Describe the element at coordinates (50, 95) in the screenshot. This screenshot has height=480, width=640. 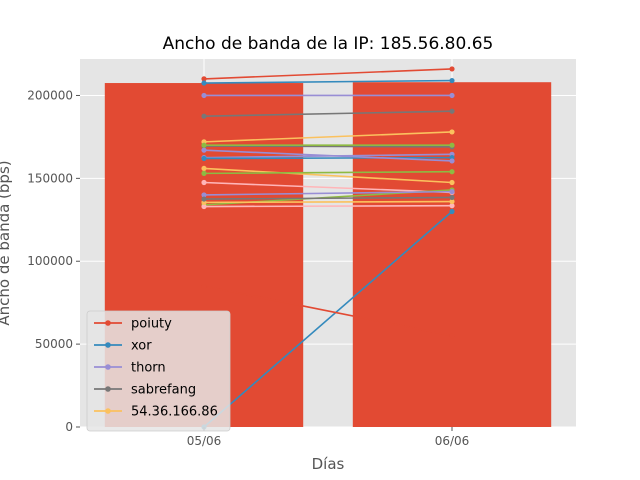
I see `y-tick-label: 200000` at that location.